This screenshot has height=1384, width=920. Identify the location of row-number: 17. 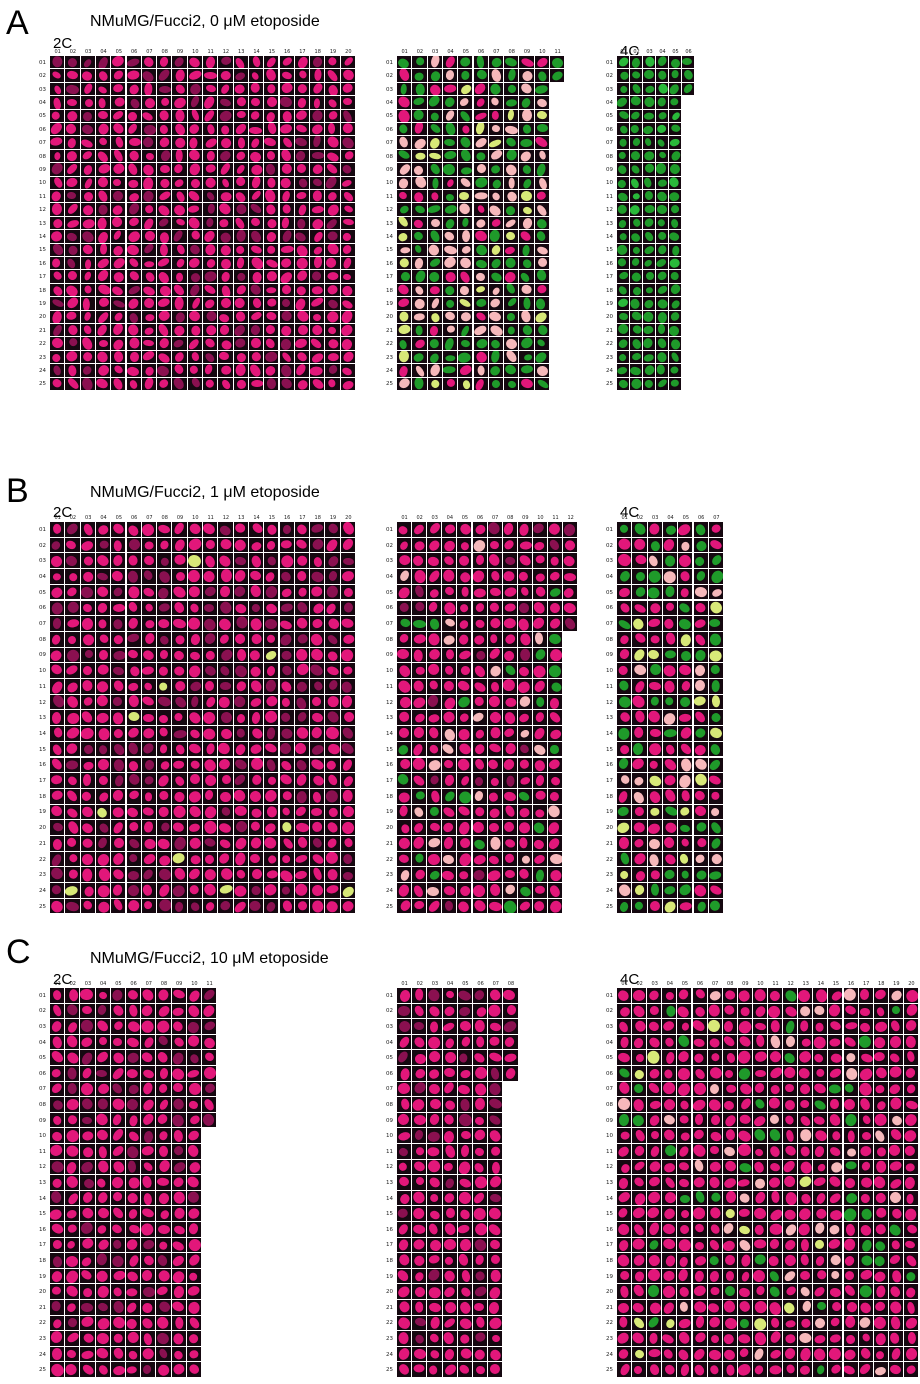
(42, 277).